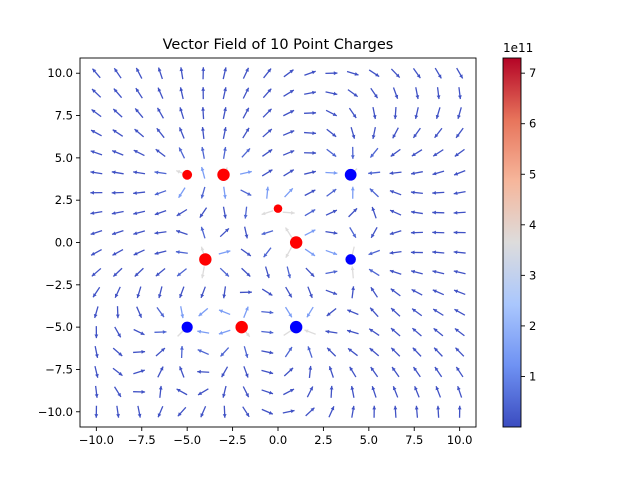 The width and height of the screenshot is (640, 480). I want to click on charges, so click(269, 251).